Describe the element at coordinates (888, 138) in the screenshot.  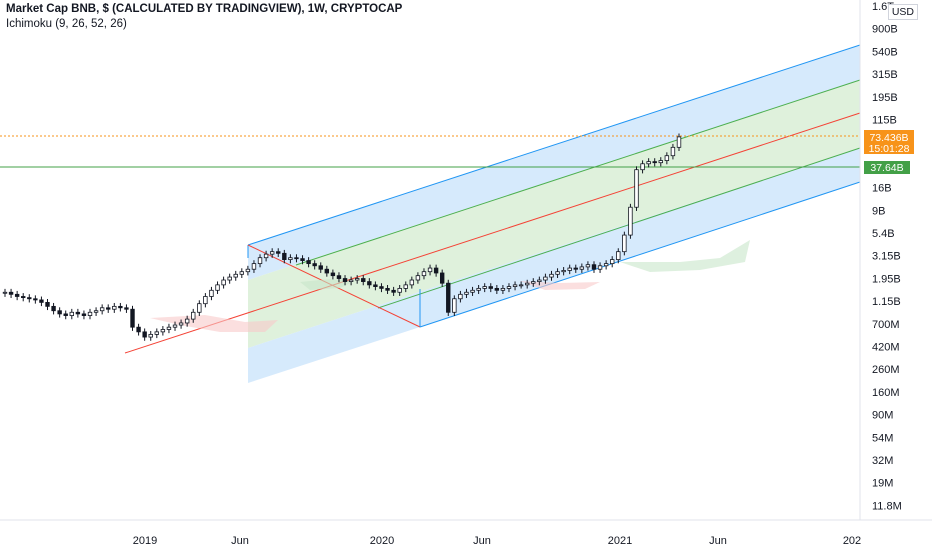
I see `last-price-value: 73.436B` at that location.